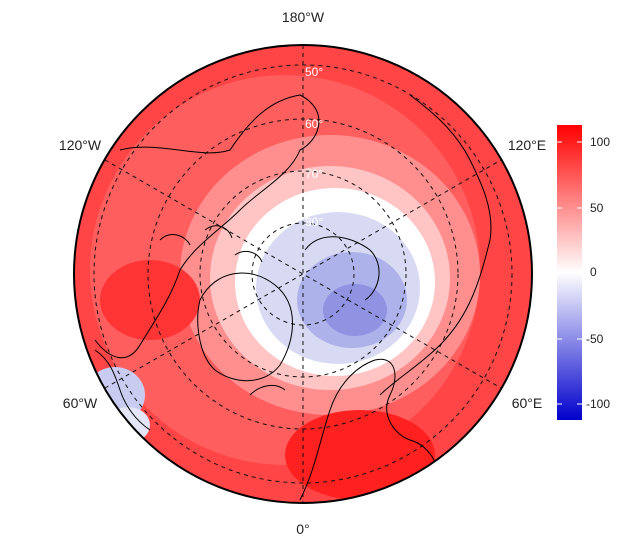  Describe the element at coordinates (600, 142) in the screenshot. I see `colorbar-tick-100: 100` at that location.